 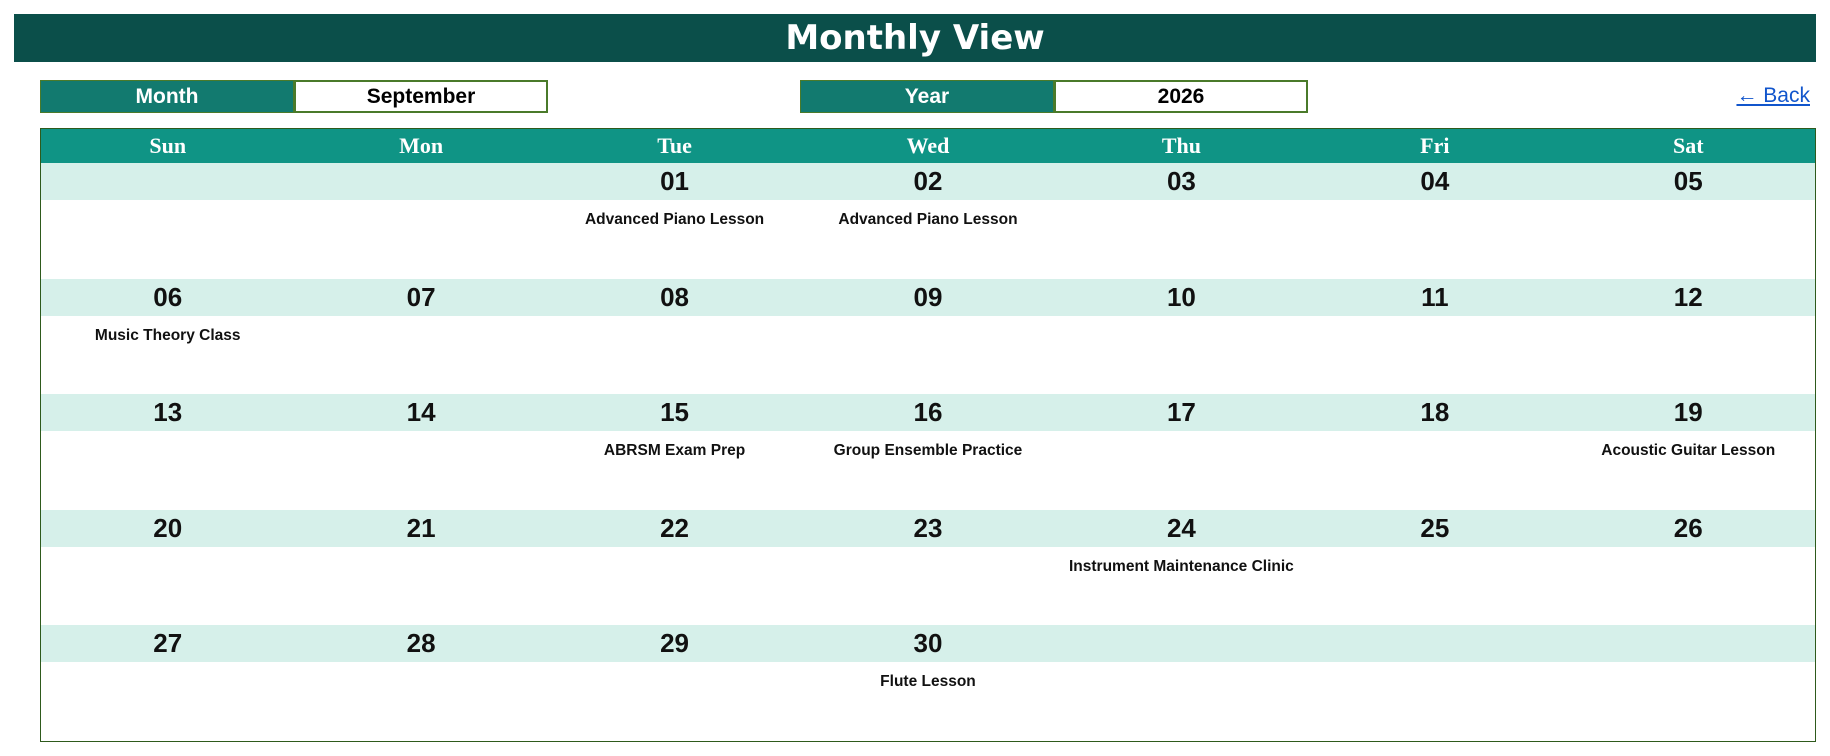 I want to click on event-cell: Instrument Maintenance Clinic, so click(x=1181, y=566).